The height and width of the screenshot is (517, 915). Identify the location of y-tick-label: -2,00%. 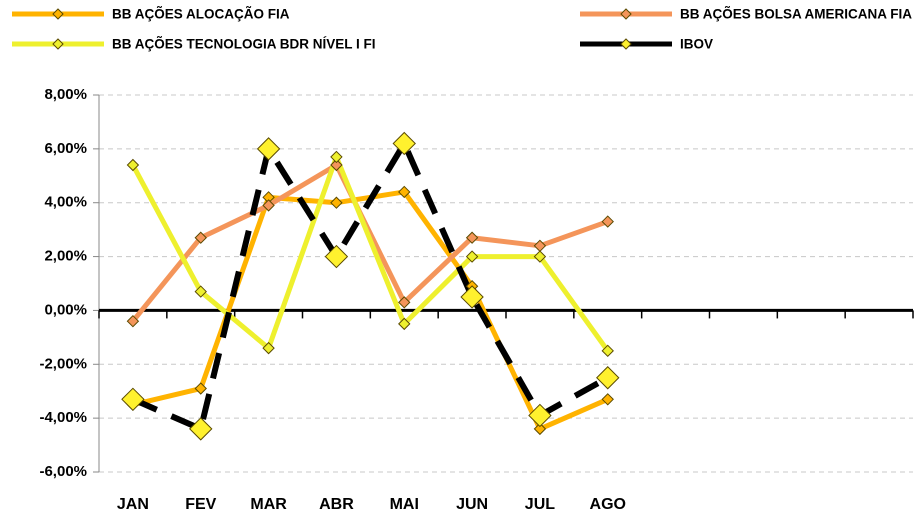
(63, 363).